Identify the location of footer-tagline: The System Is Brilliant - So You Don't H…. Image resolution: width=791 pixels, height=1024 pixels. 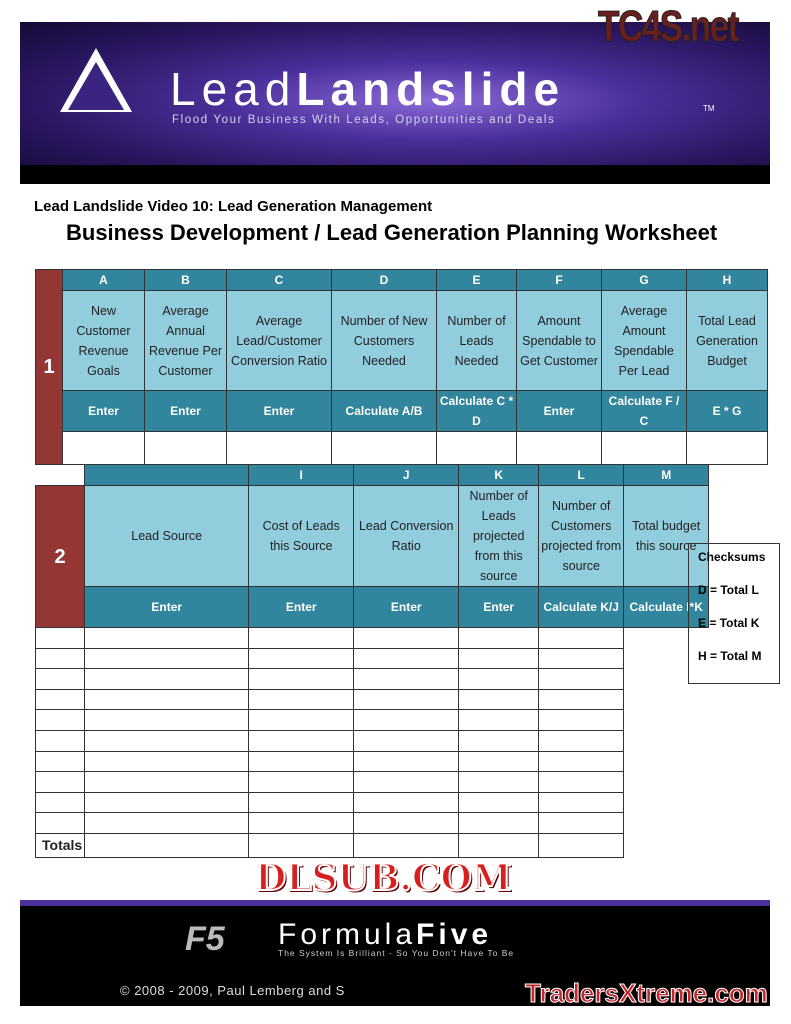
(396, 953).